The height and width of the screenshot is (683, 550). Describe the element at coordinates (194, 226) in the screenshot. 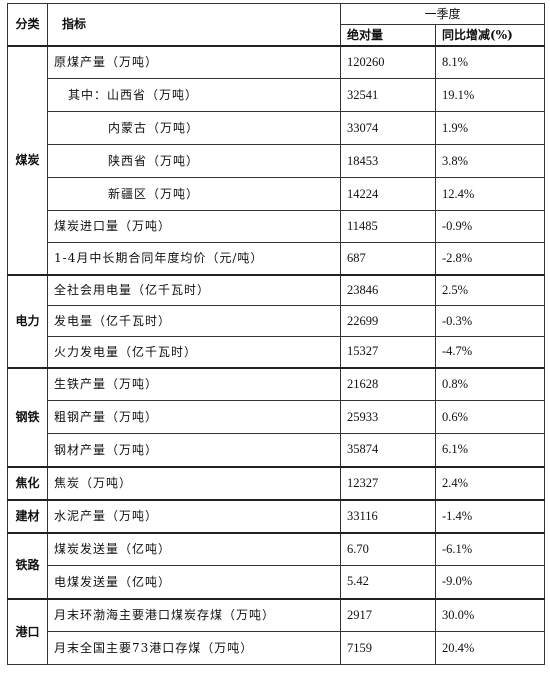

I see `indicator-cell: 煤炭进口量（万吨）` at that location.